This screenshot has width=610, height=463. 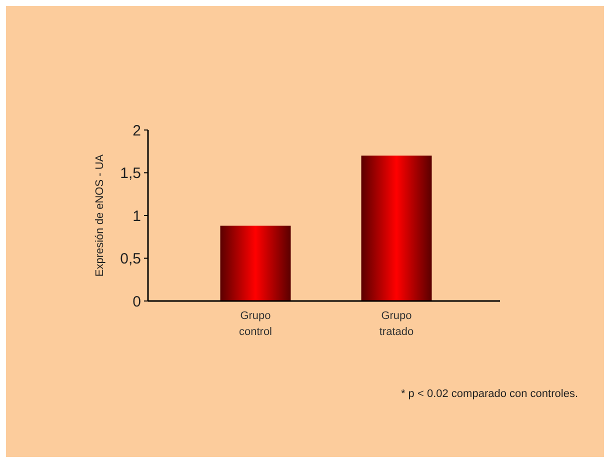 I want to click on y-axis-title: Expresión de eNOS - UA, so click(x=100, y=215).